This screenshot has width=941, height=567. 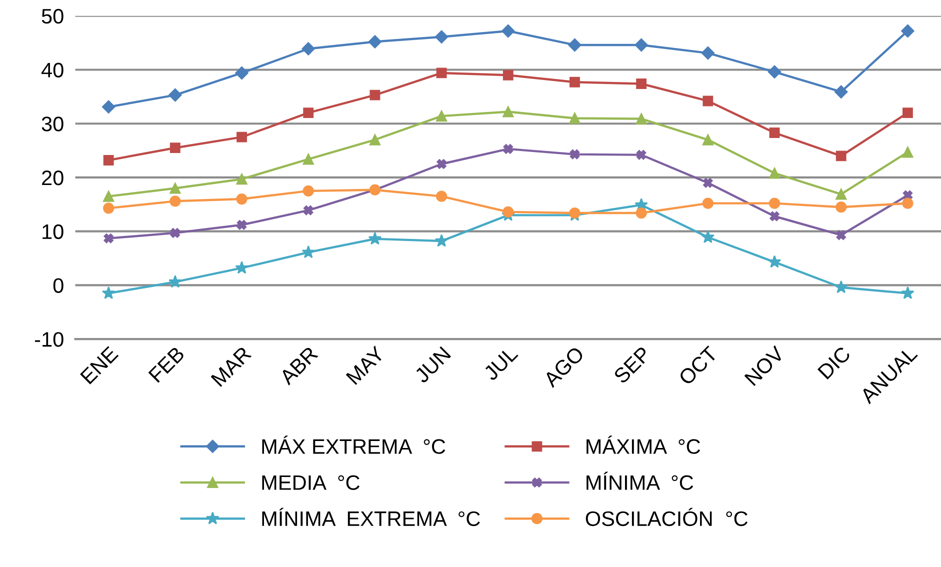 What do you see at coordinates (632, 365) in the screenshot?
I see `x-tick-label: SEP` at bounding box center [632, 365].